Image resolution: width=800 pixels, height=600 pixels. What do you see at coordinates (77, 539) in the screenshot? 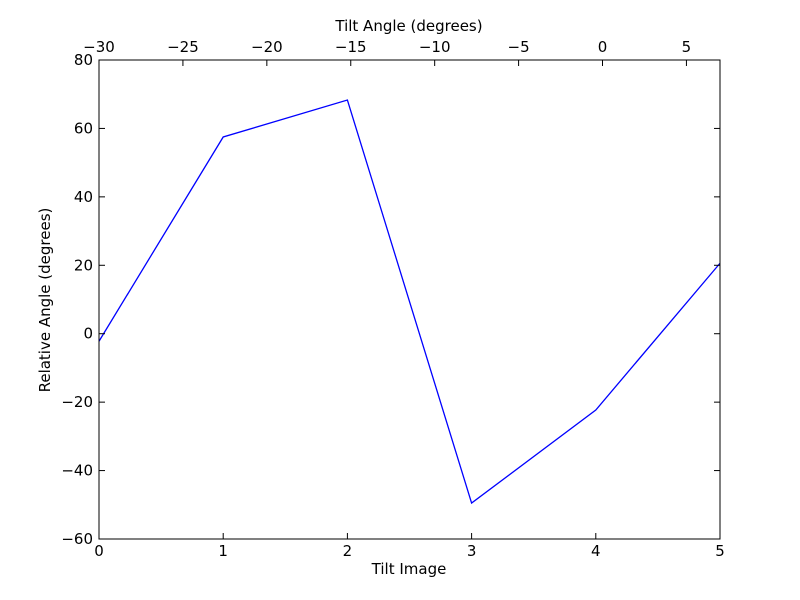
I see `y-tick-label: −60` at bounding box center [77, 539].